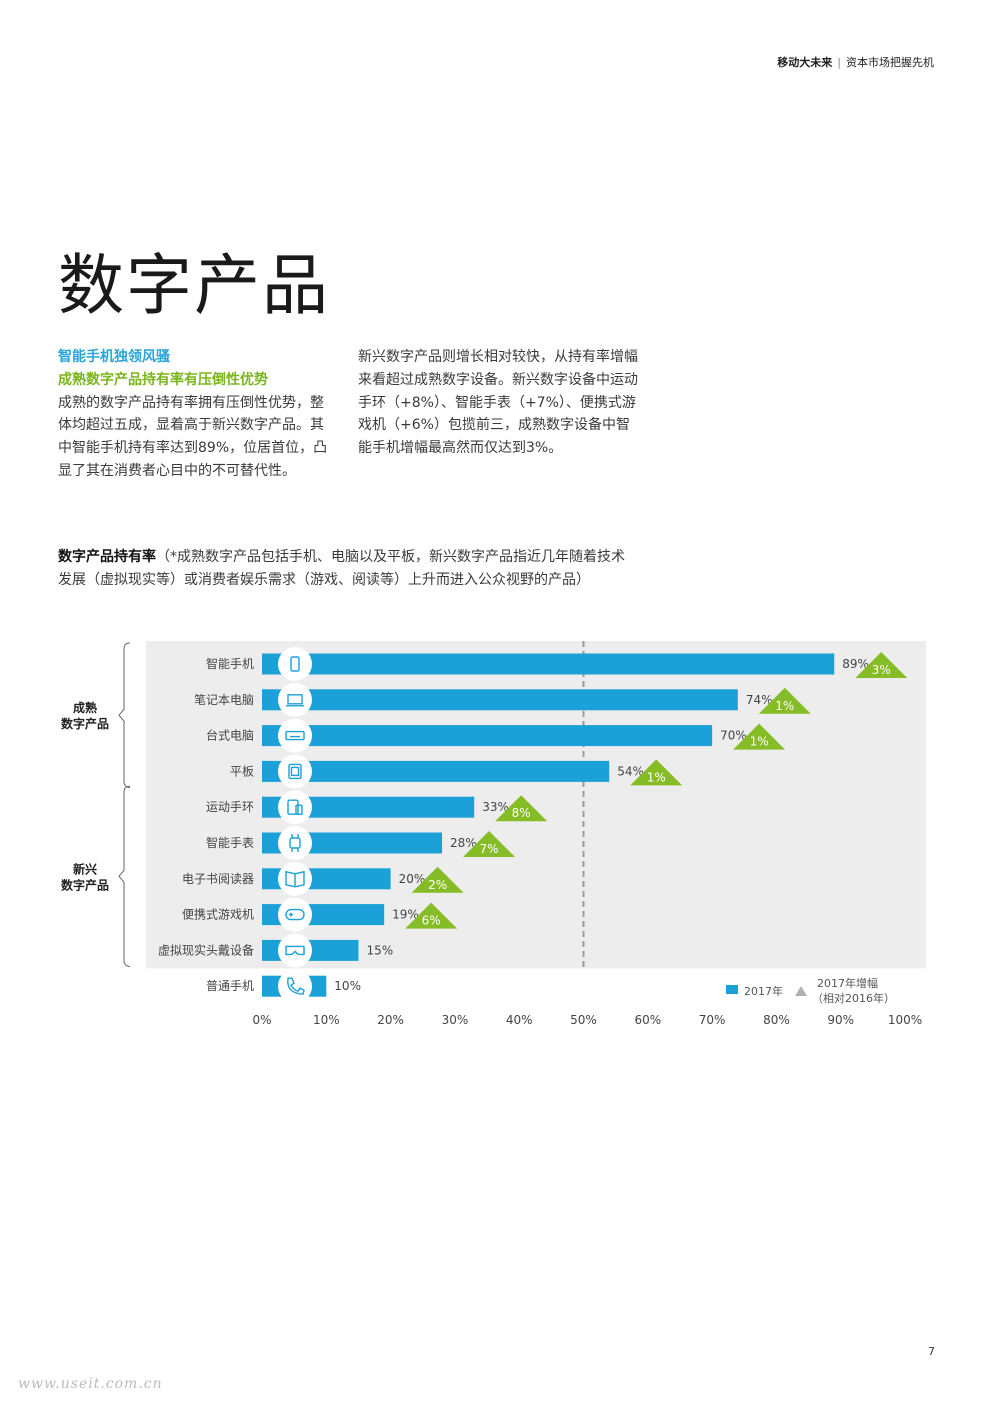 The height and width of the screenshot is (1403, 992). I want to click on x-tick-label: 10%, so click(326, 1020).